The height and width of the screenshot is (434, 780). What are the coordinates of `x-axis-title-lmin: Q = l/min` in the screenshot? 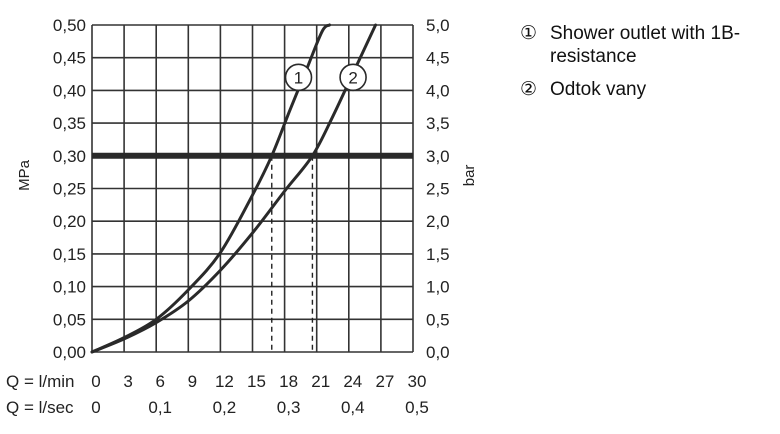 It's located at (40, 381).